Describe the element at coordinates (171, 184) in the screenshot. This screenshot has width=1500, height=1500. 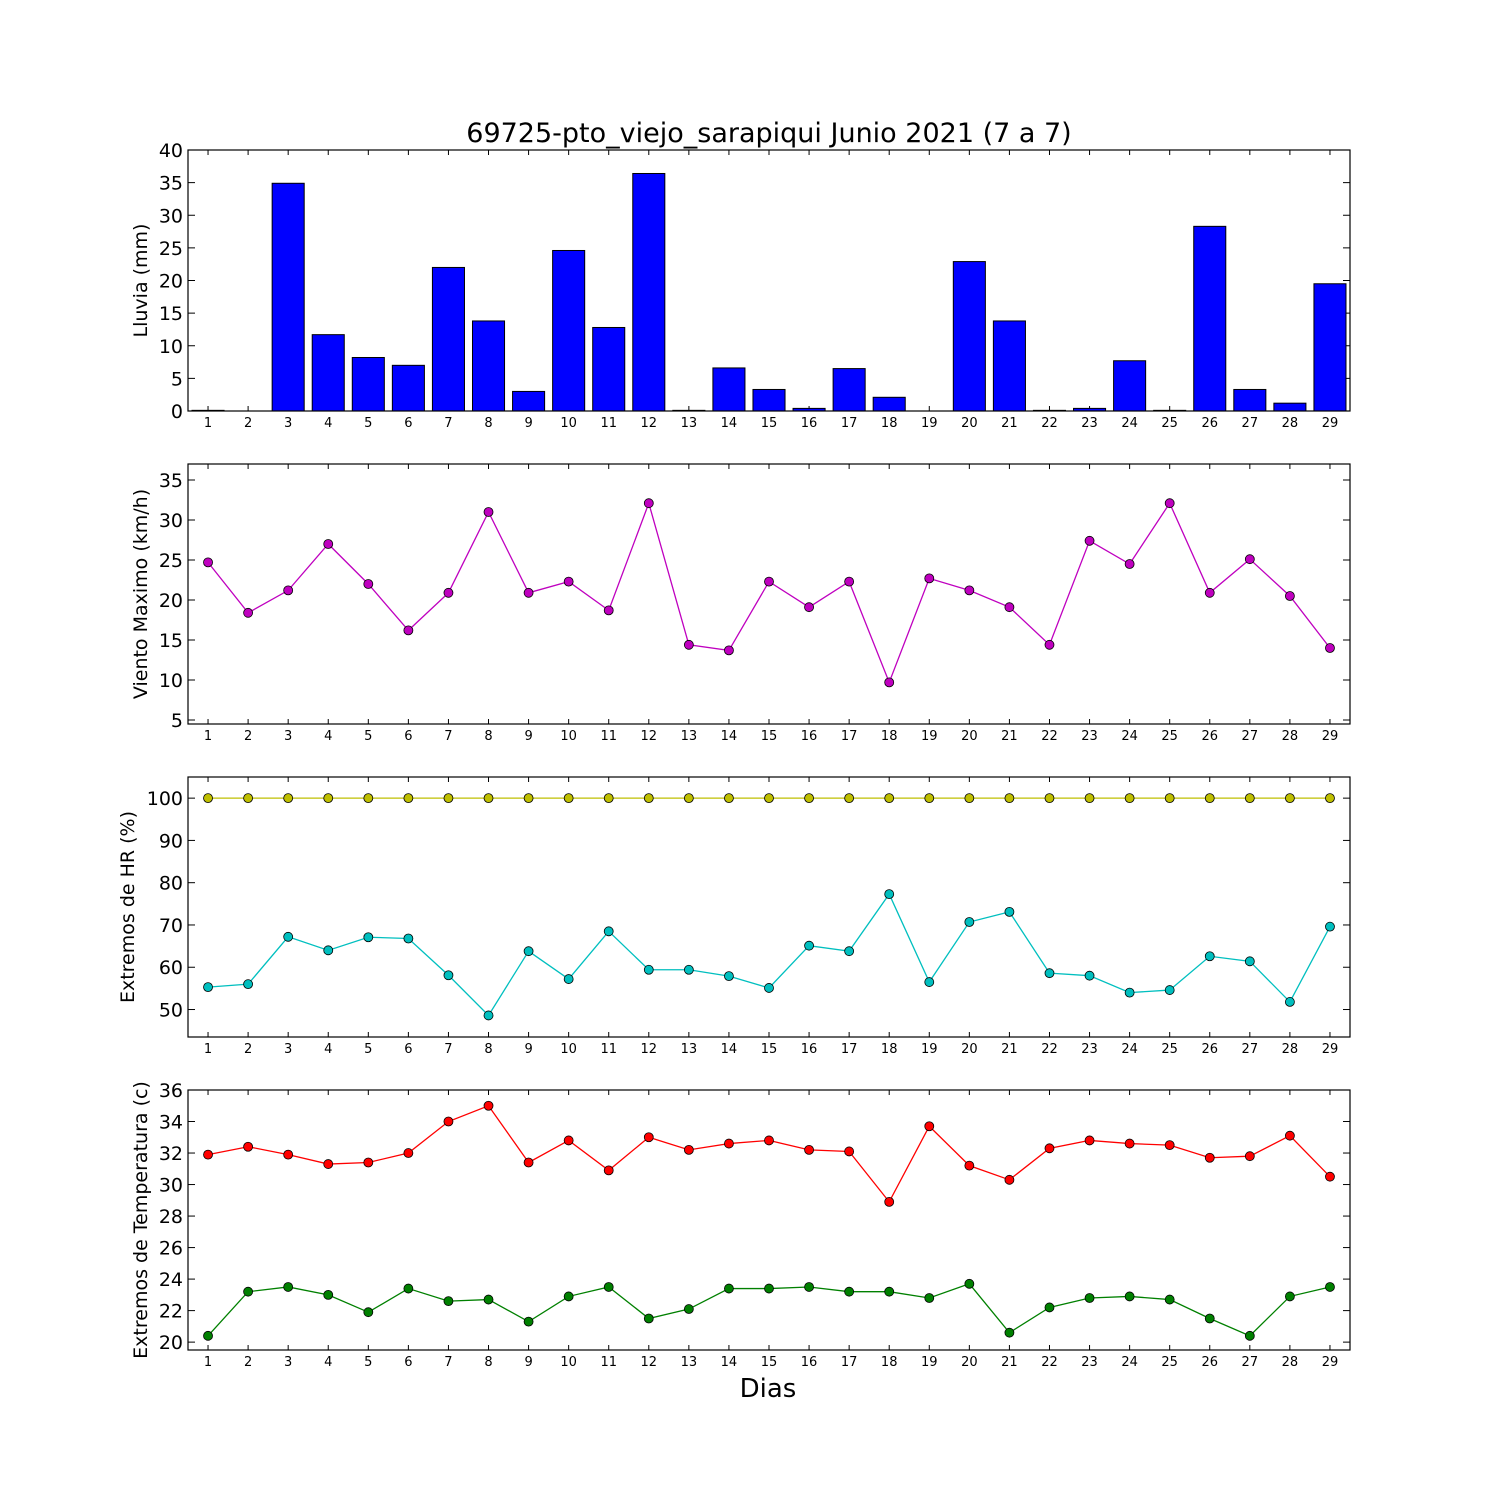
I see `y-tick-label: 35` at that location.